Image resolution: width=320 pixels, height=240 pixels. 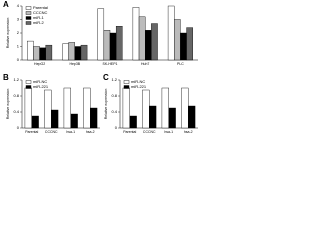 What do you see at coordinates (106, 77) in the screenshot?
I see `panel-label: C` at bounding box center [106, 77].